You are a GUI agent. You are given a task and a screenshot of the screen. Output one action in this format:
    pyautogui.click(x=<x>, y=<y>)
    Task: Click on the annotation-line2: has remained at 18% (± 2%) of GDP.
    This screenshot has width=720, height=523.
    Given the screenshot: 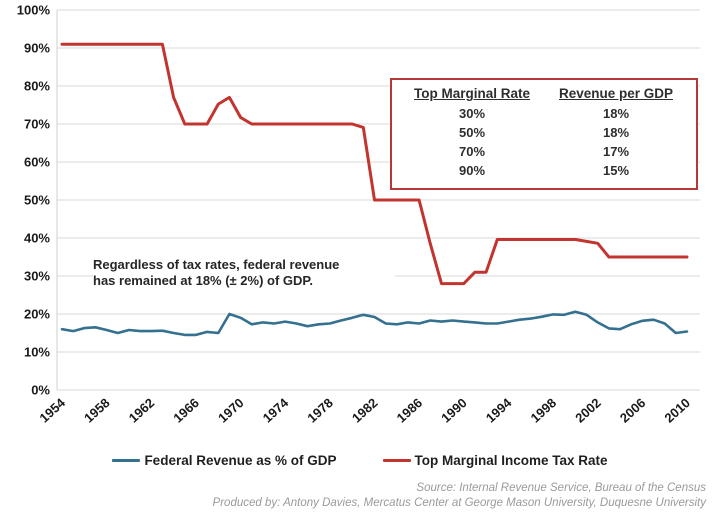 What is the action you would take?
    pyautogui.click(x=203, y=280)
    